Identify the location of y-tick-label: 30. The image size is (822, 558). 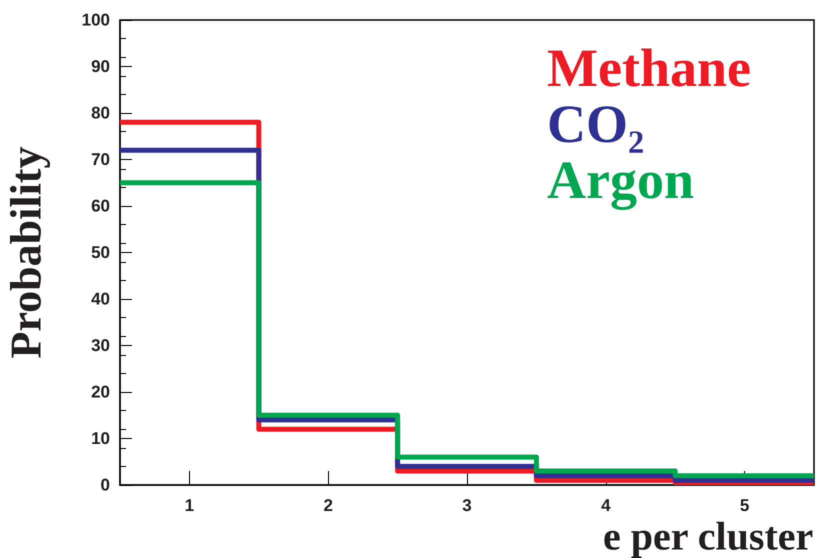
(100, 345).